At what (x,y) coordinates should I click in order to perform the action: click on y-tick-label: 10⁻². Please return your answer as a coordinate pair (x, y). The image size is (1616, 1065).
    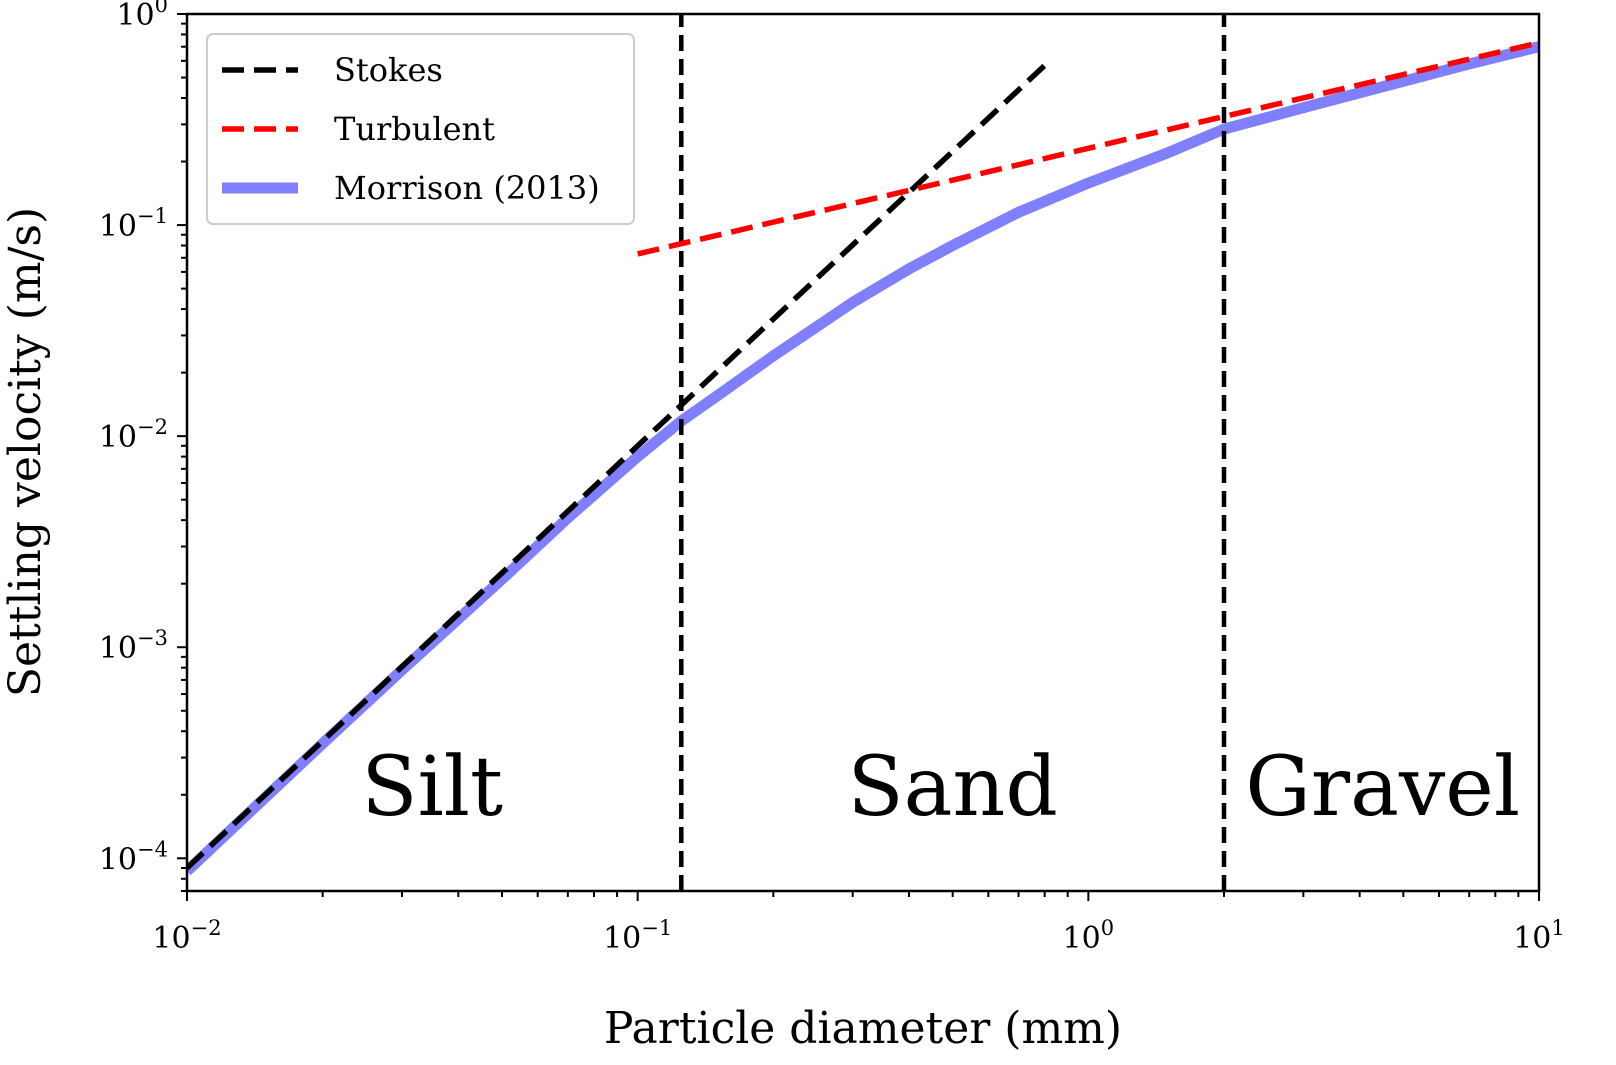
    Looking at the image, I should click on (133, 435).